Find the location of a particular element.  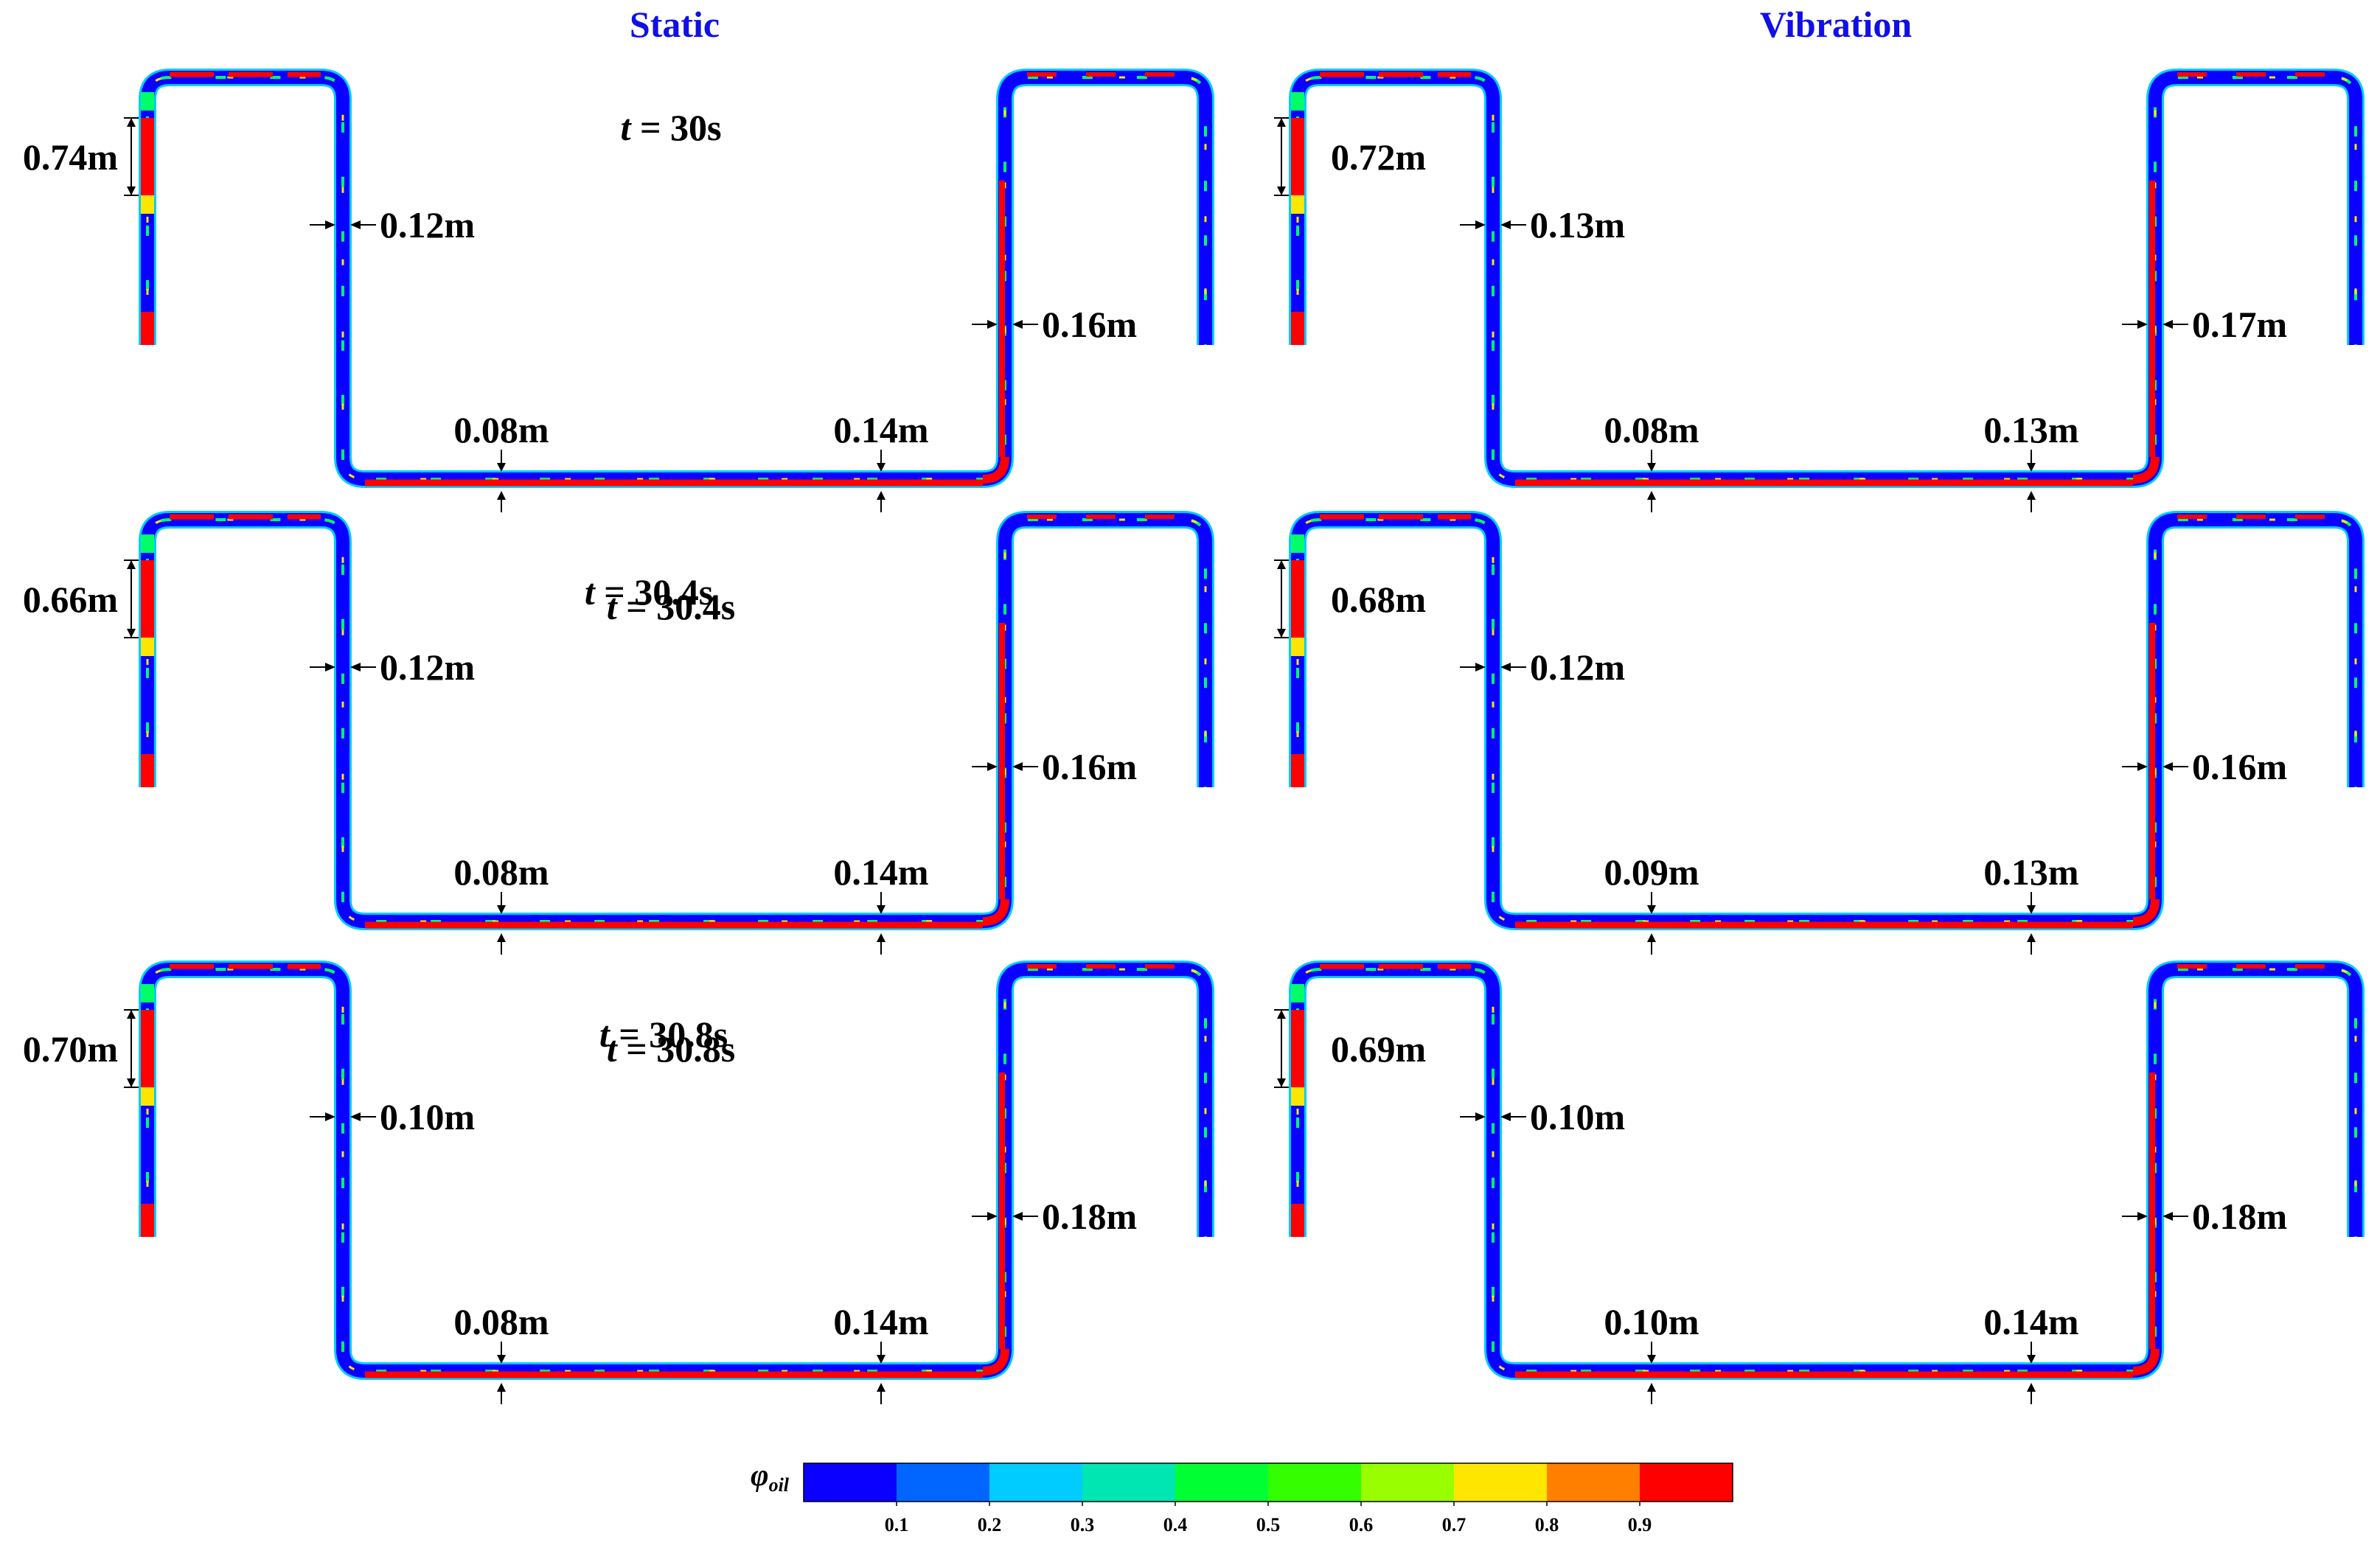

right-riser-film-dimension: 0.18m is located at coordinates (2204, 1216).